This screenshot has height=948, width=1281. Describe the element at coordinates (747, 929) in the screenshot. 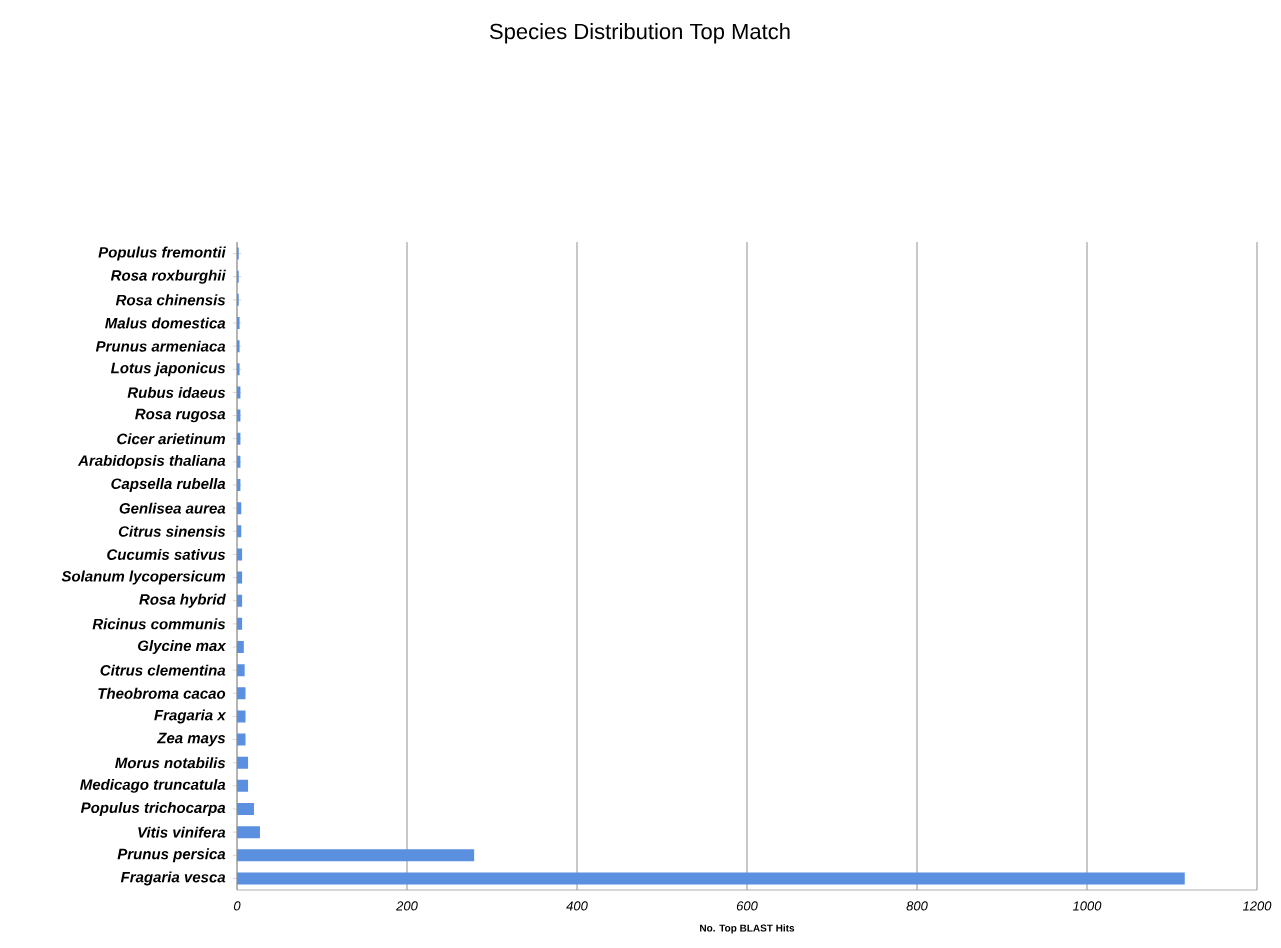

I see `x-axis-title: No. Top BLAST Hits` at that location.